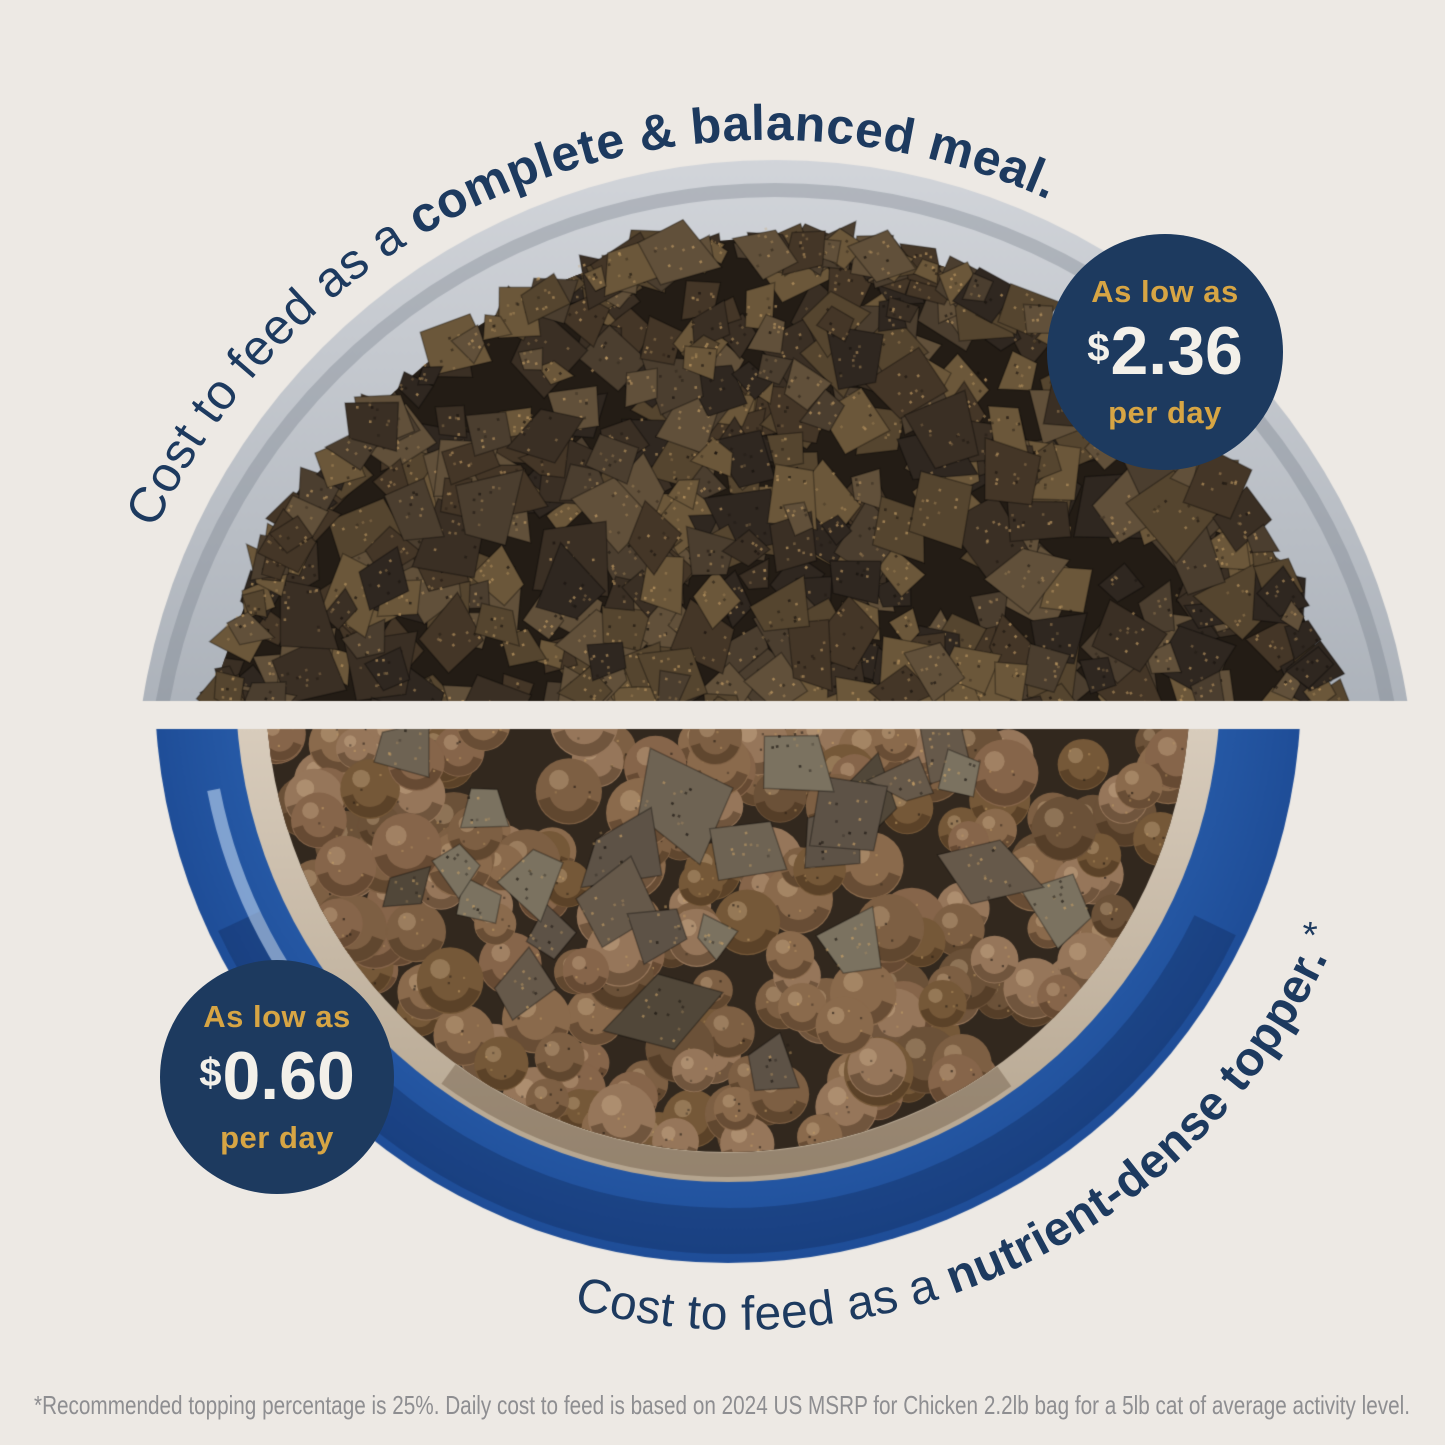 The image size is (1445, 1445). What do you see at coordinates (732, 170) in the screenshot?
I see `top-arc-bold: complete & balanced meal.` at bounding box center [732, 170].